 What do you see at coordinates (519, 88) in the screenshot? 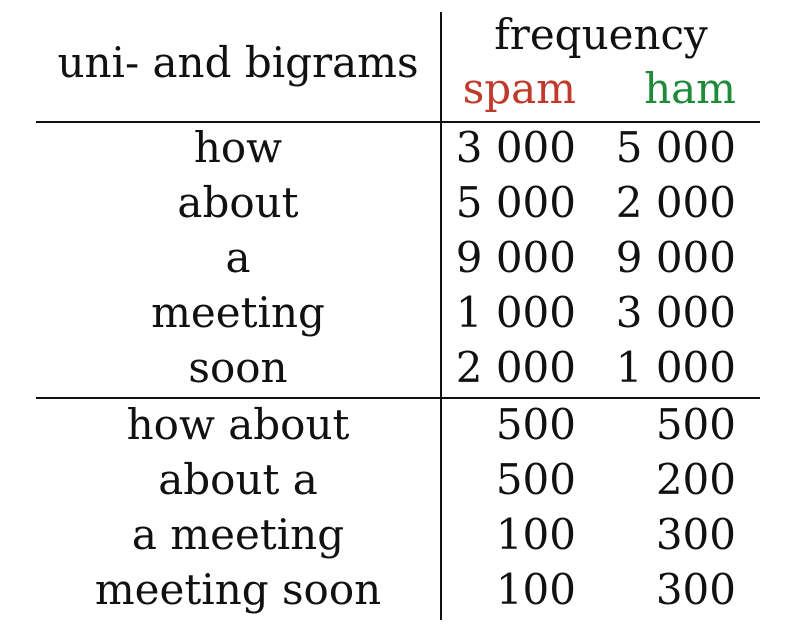
I see `spam-header: spam` at bounding box center [519, 88].